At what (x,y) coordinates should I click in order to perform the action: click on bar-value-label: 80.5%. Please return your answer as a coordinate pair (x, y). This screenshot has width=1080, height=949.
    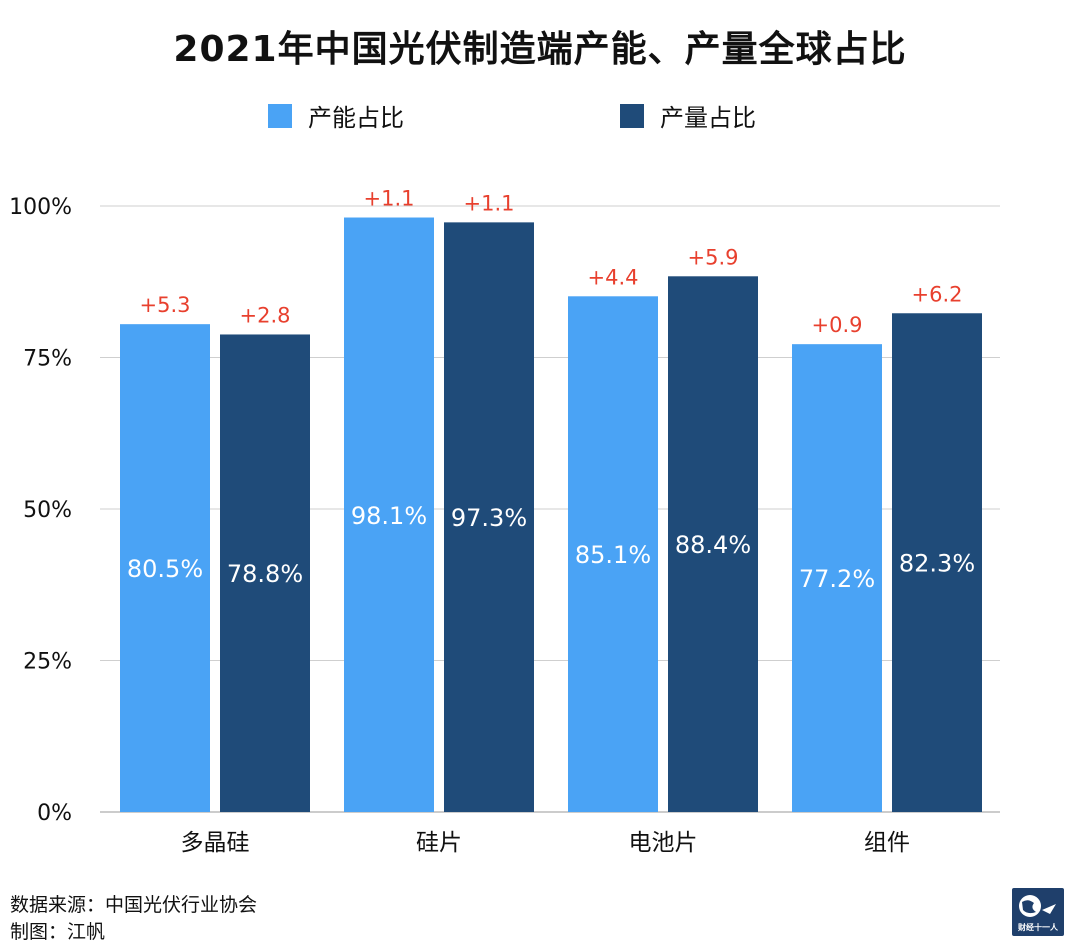
    Looking at the image, I should click on (165, 569).